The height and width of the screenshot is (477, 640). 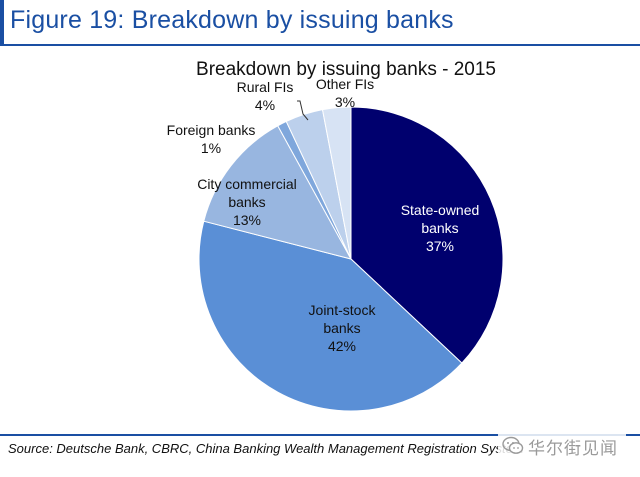 I want to click on pie-slice-state-owned-banks, so click(x=427, y=235).